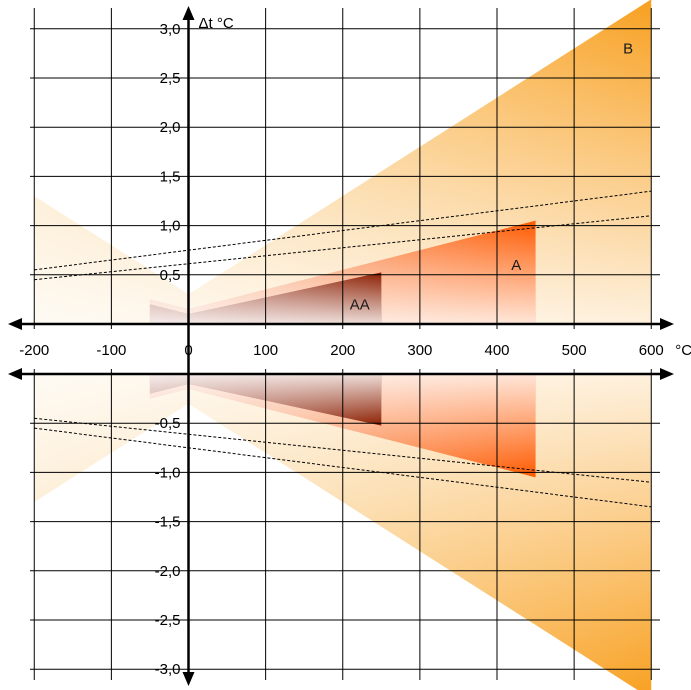 The height and width of the screenshot is (690, 691). Describe the element at coordinates (170, 275) in the screenshot. I see `y-tick-label: 0,5` at that location.